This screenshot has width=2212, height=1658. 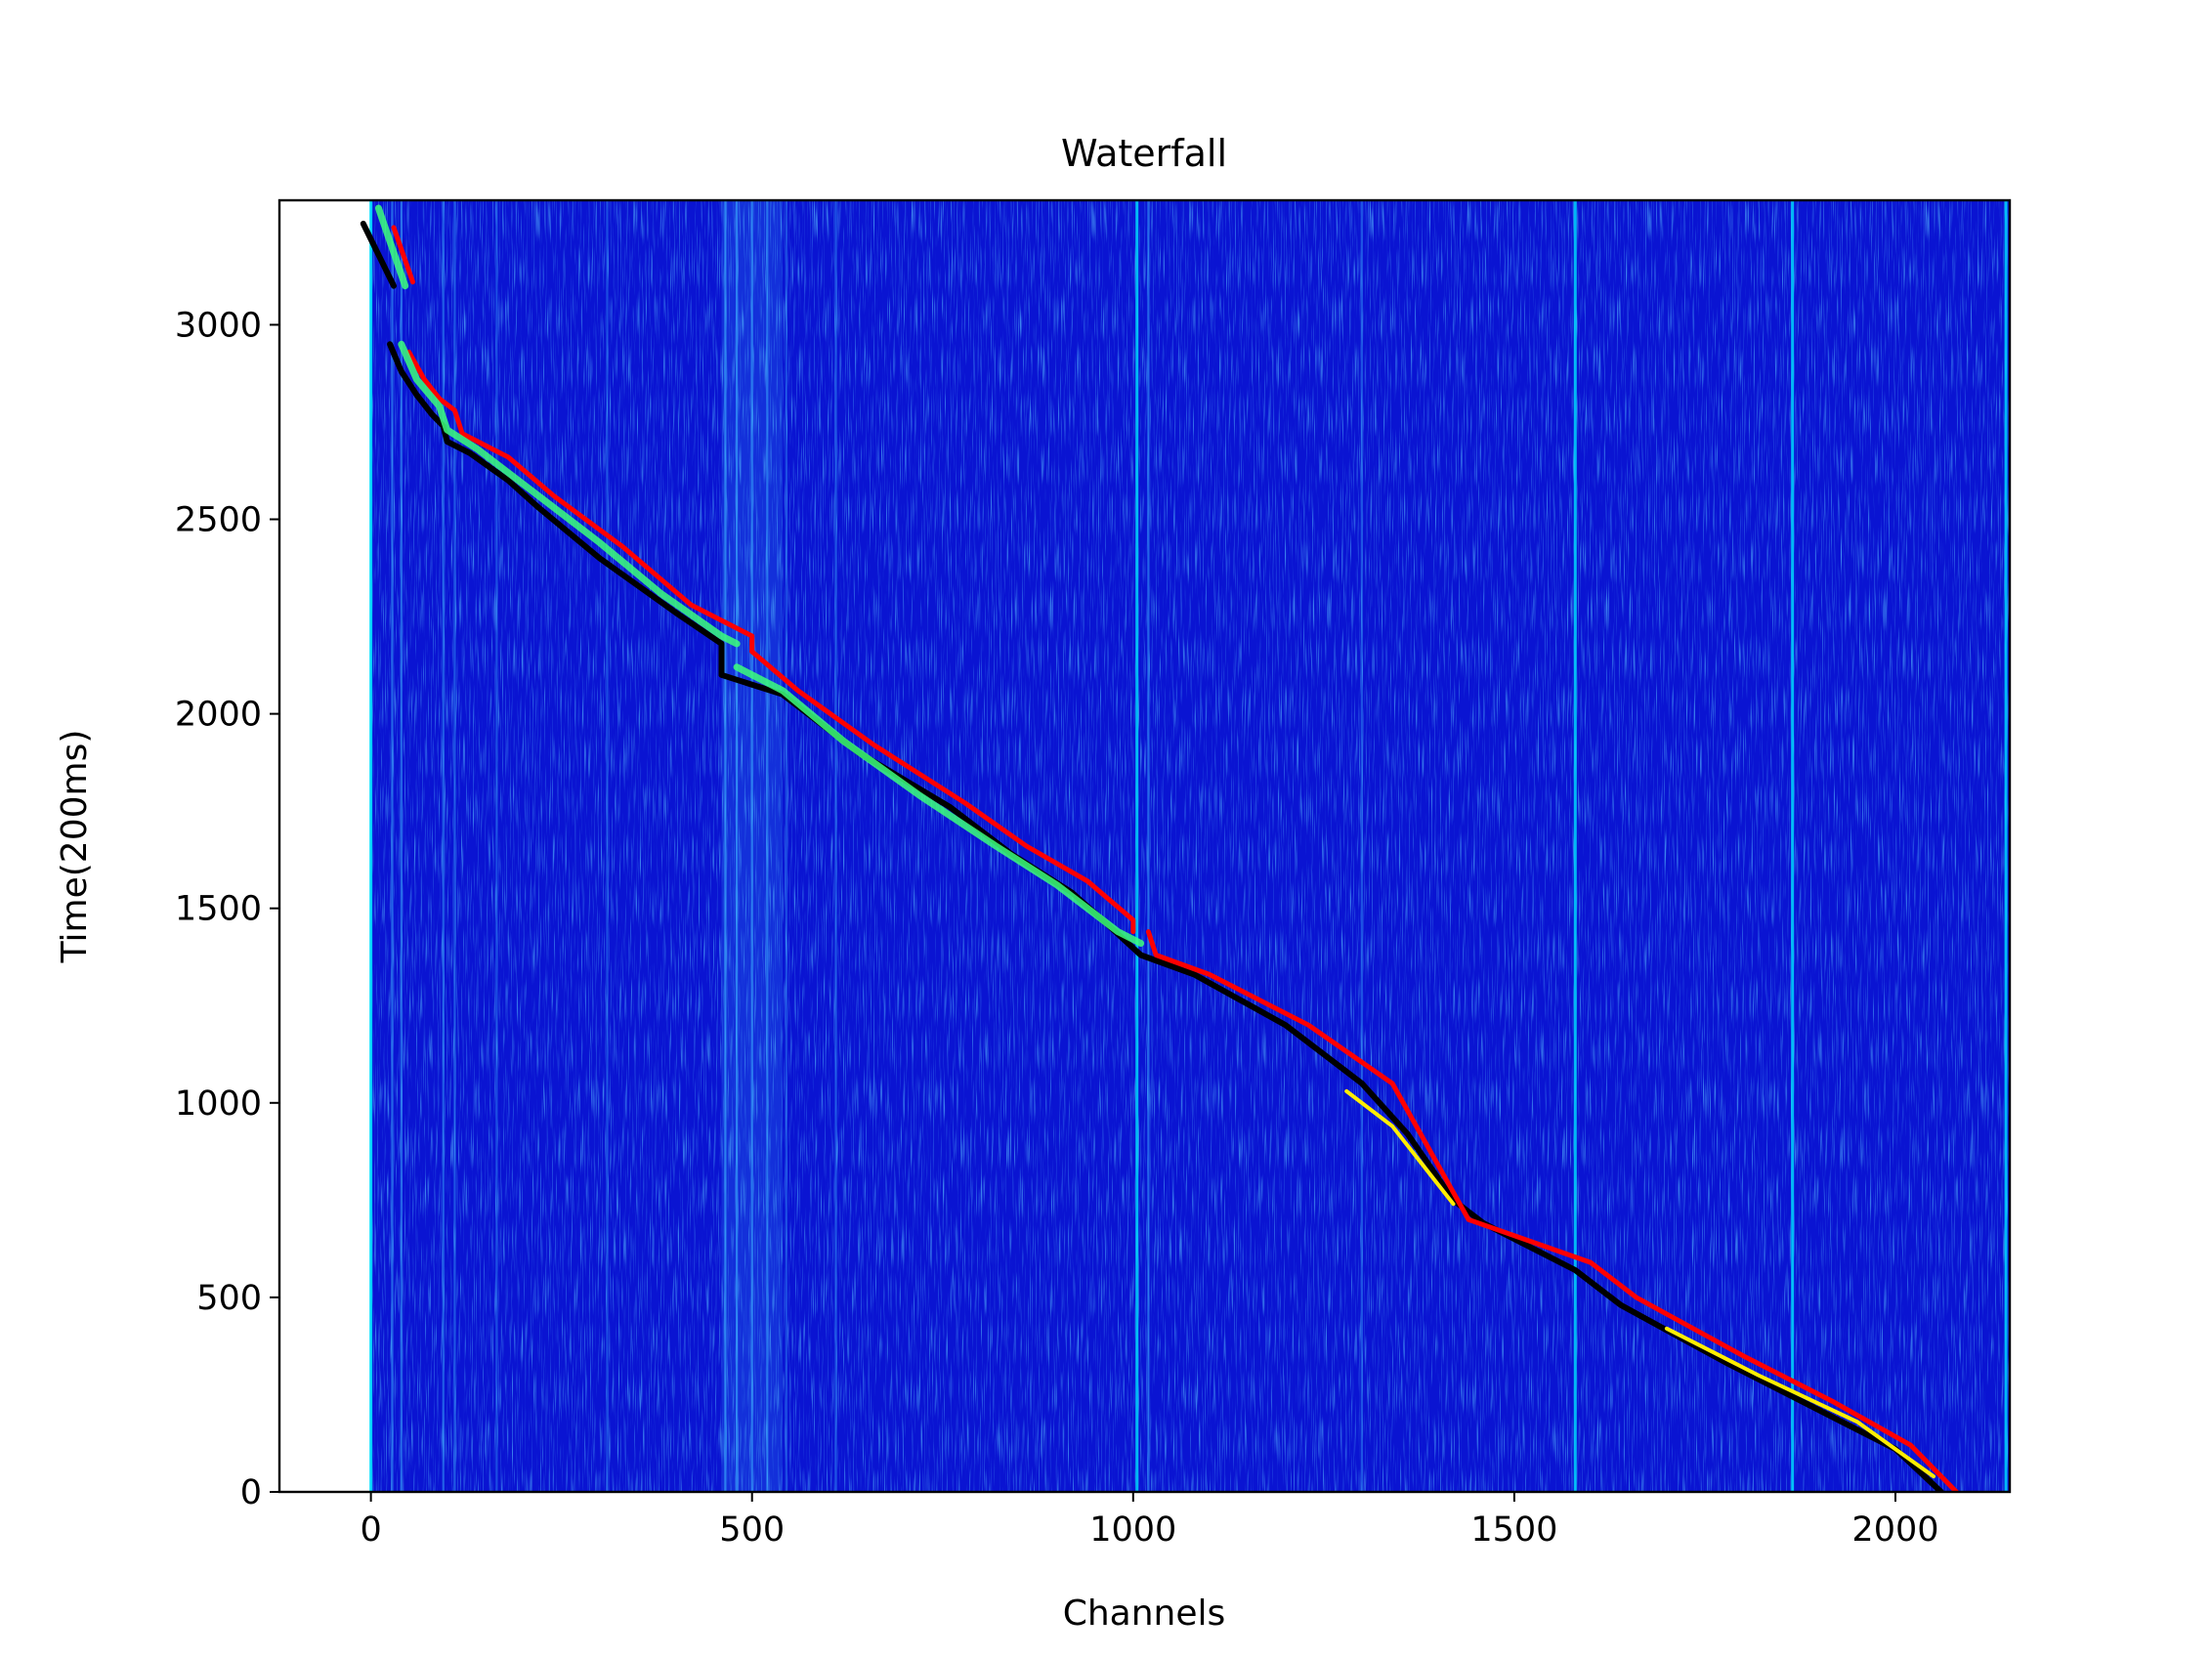 What do you see at coordinates (218, 520) in the screenshot?
I see `y-tick-label: 2500` at bounding box center [218, 520].